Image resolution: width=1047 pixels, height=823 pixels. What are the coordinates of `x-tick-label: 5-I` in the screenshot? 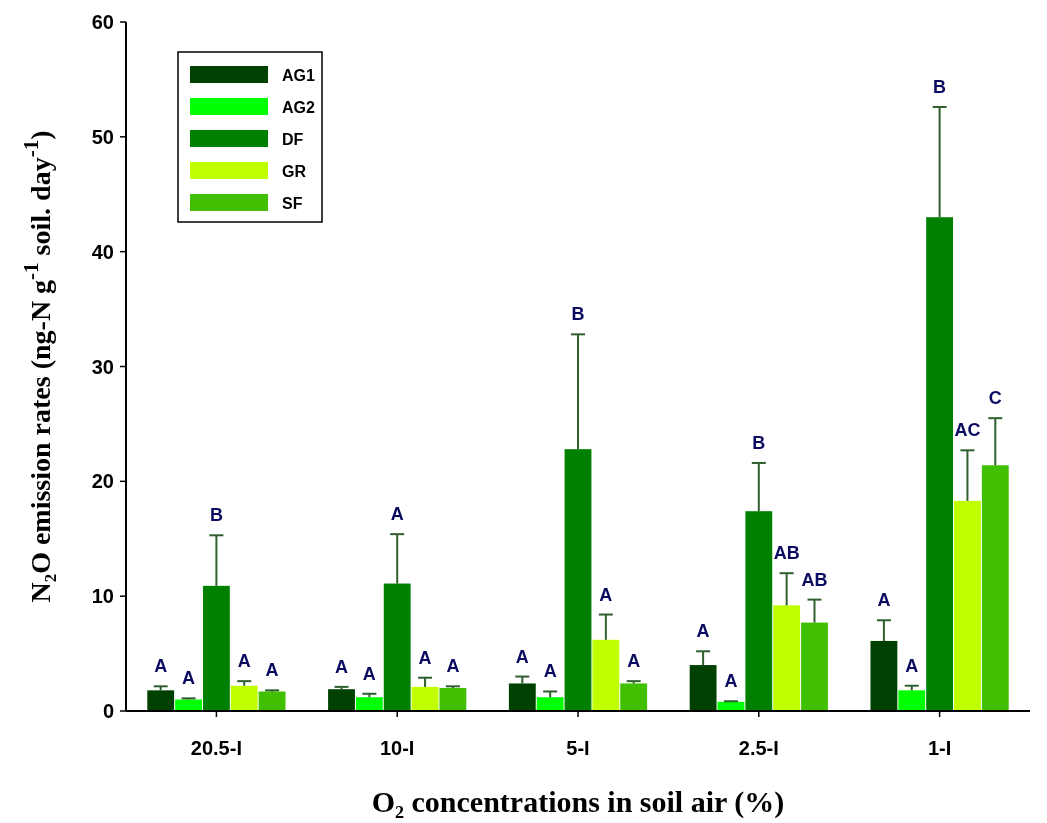 It's located at (578, 748).